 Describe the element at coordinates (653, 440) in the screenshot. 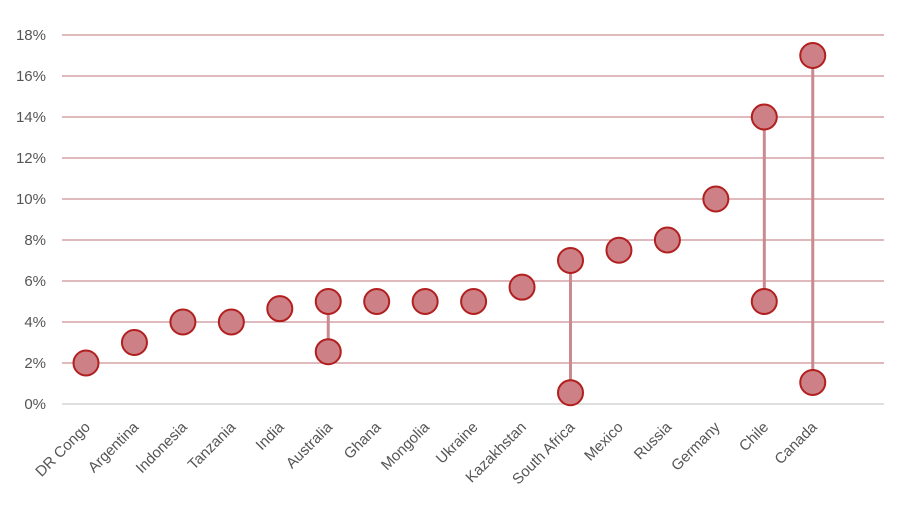

I see `x-tick-label: Russia` at that location.